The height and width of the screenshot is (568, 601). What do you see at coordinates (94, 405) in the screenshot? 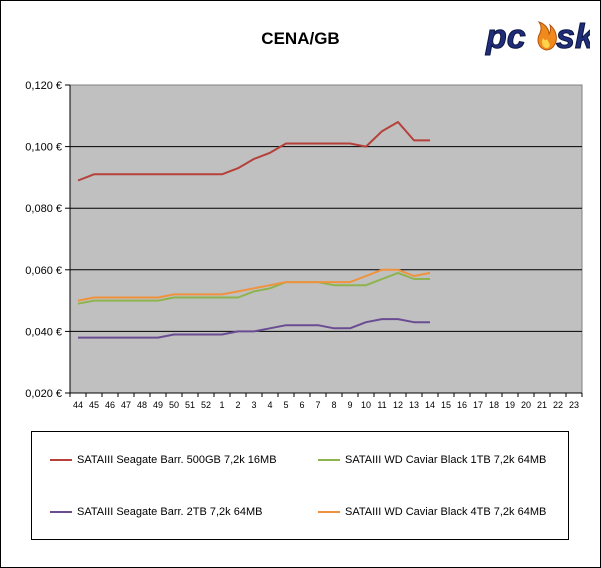
I see `x-tick-label: 45` at bounding box center [94, 405].